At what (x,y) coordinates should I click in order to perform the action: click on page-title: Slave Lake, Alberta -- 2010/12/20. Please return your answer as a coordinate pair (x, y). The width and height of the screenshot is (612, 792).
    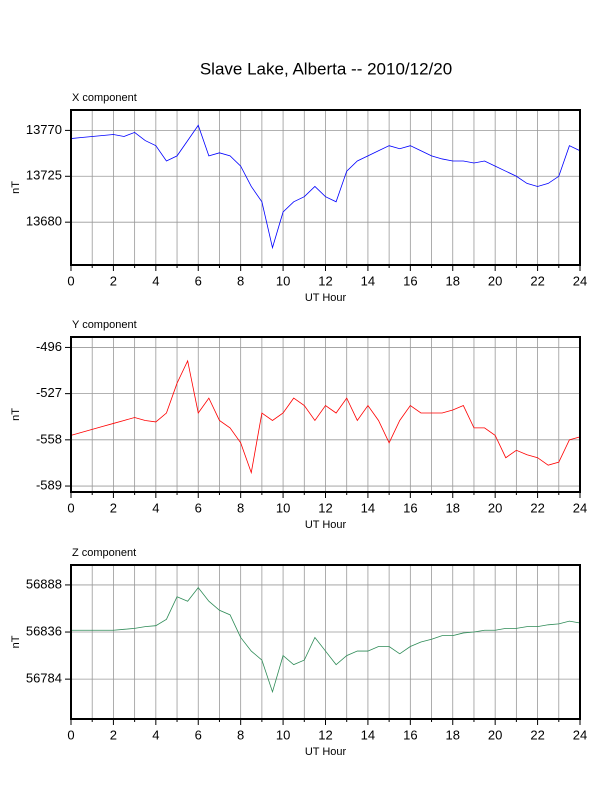
    Looking at the image, I should click on (326, 68).